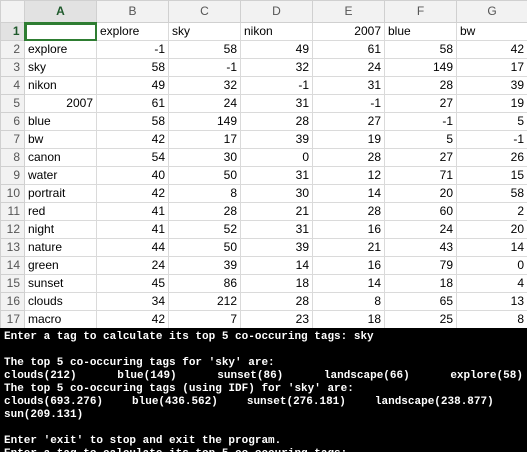 The height and width of the screenshot is (452, 527). Describe the element at coordinates (276, 11) in the screenshot. I see `column-header-d: D` at that location.